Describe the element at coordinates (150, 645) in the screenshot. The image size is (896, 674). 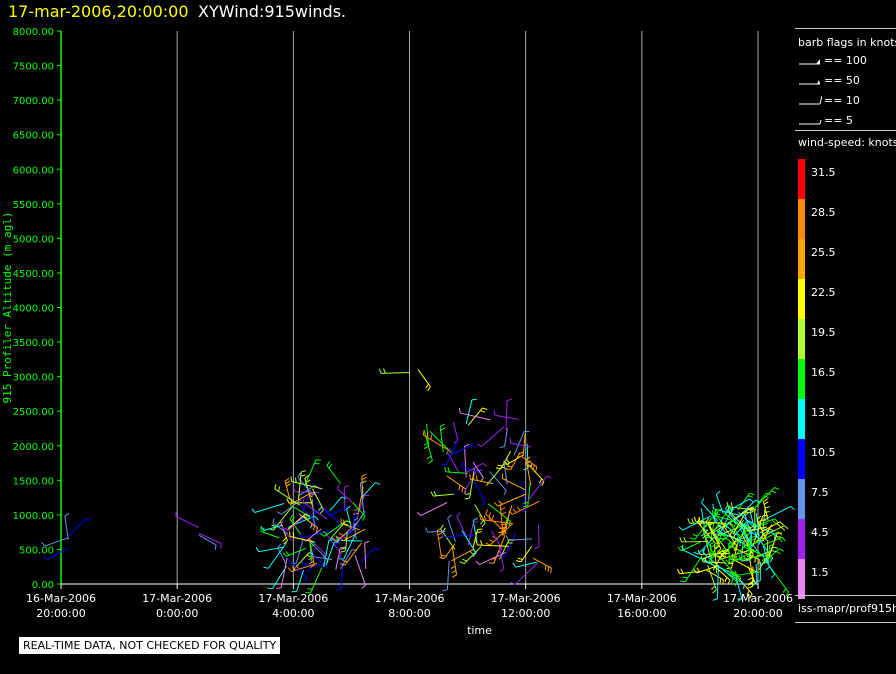
I see `quality-notice: REAL-TIME DATA, NOT CHECKED FOR QUALITY` at that location.